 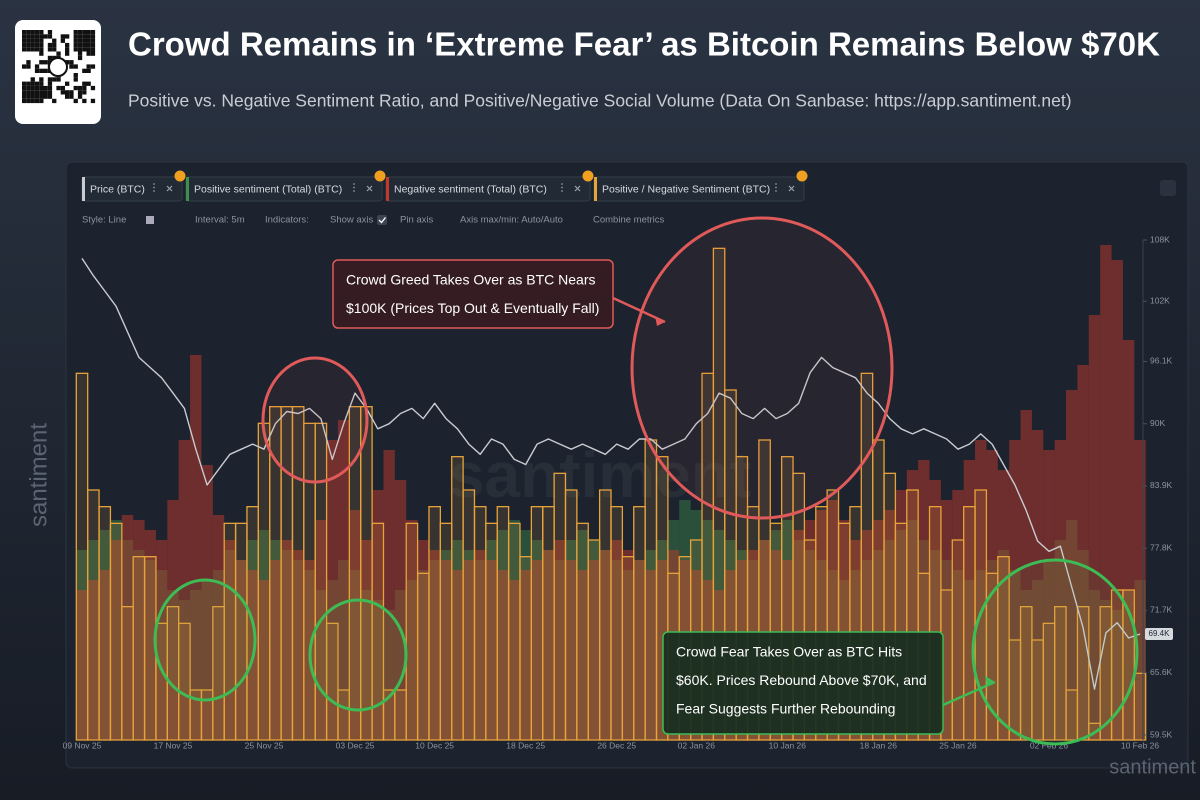 I want to click on tab-menu-dot, so click(x=562, y=187).